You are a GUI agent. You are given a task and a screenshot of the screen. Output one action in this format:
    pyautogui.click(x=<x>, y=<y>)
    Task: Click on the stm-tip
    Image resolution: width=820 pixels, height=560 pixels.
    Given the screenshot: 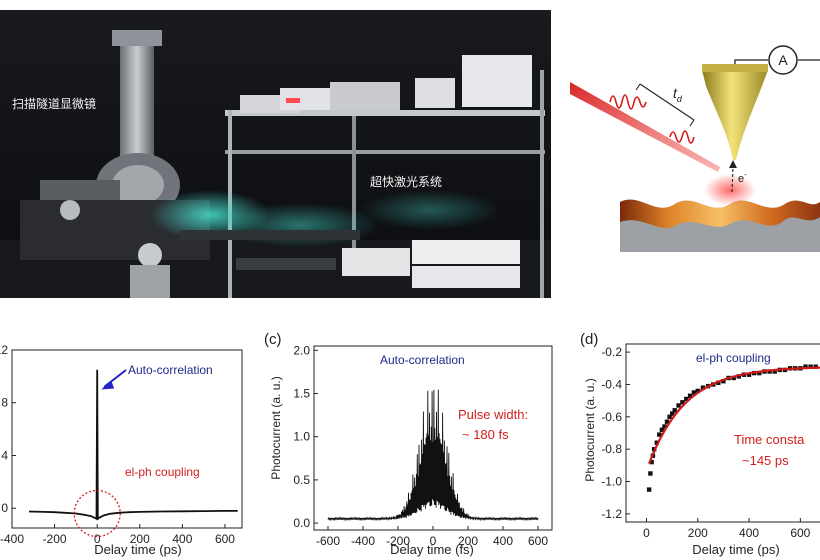 What is the action you would take?
    pyautogui.click(x=735, y=115)
    